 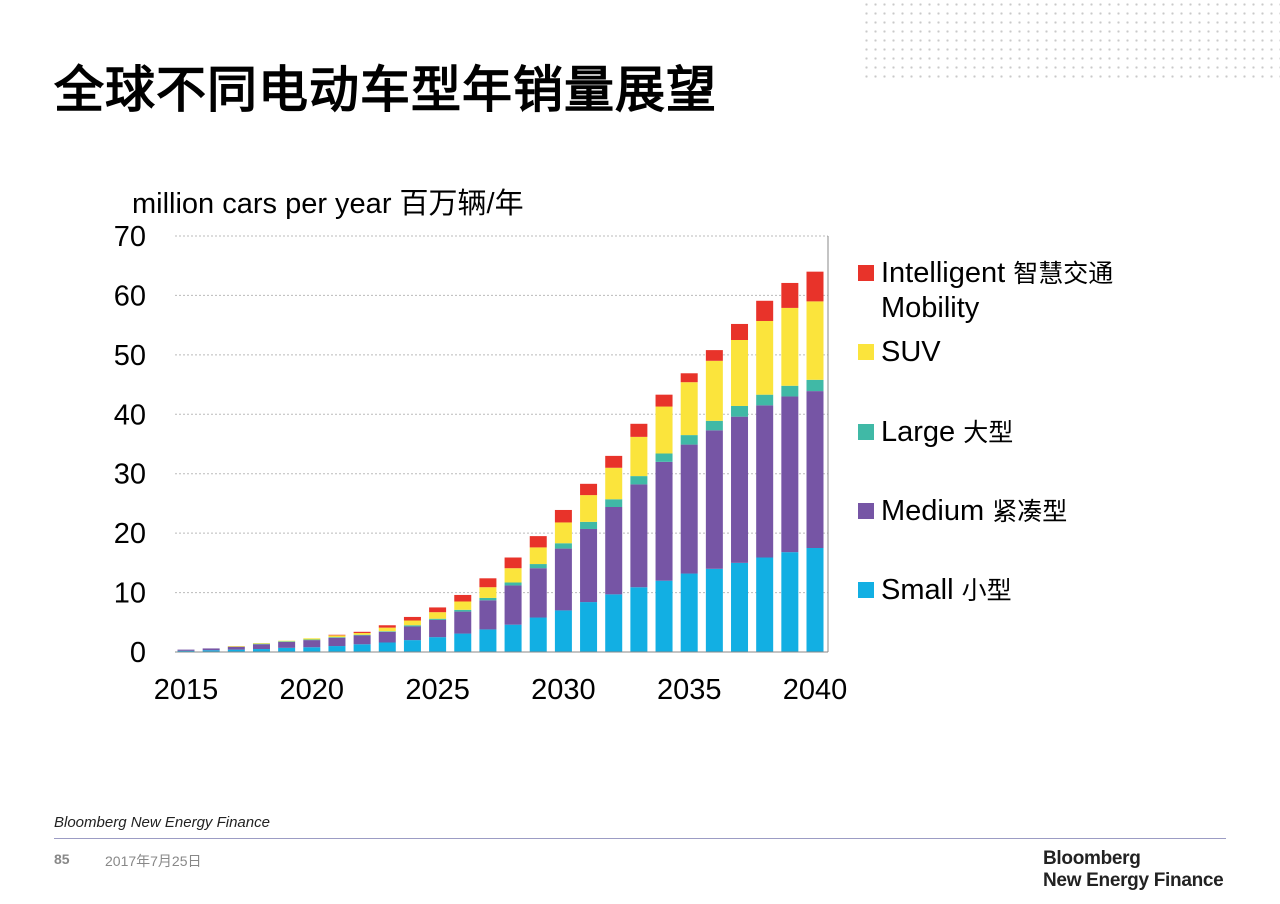 What do you see at coordinates (689, 509) in the screenshot?
I see `bar-medium-2035` at bounding box center [689, 509].